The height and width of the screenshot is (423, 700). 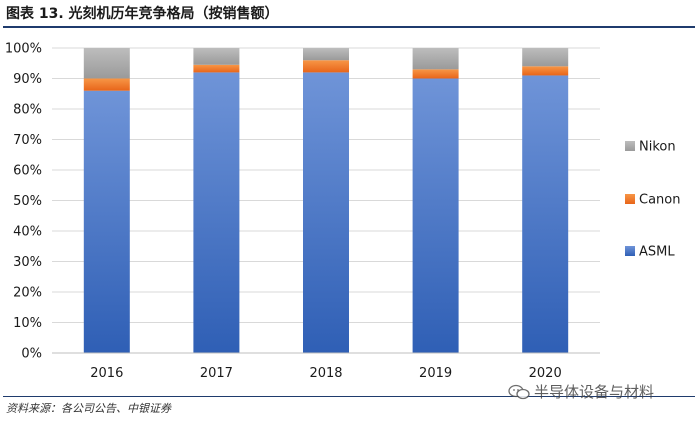 What do you see at coordinates (23, 49) in the screenshot?
I see `y-tick-label: 100%` at bounding box center [23, 49].